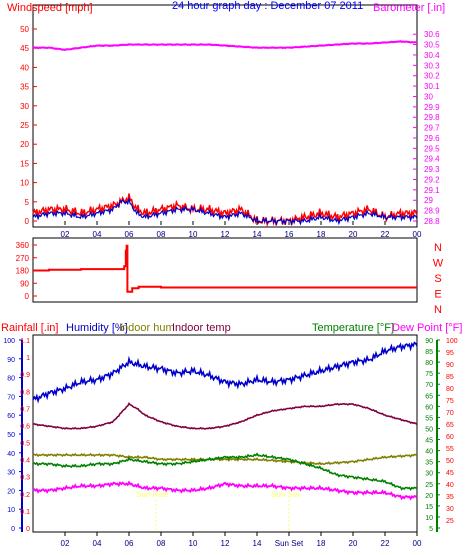 The height and width of the screenshot is (555, 469). Describe the element at coordinates (432, 138) in the screenshot. I see `barometer-tick-label: 29.6` at that location.